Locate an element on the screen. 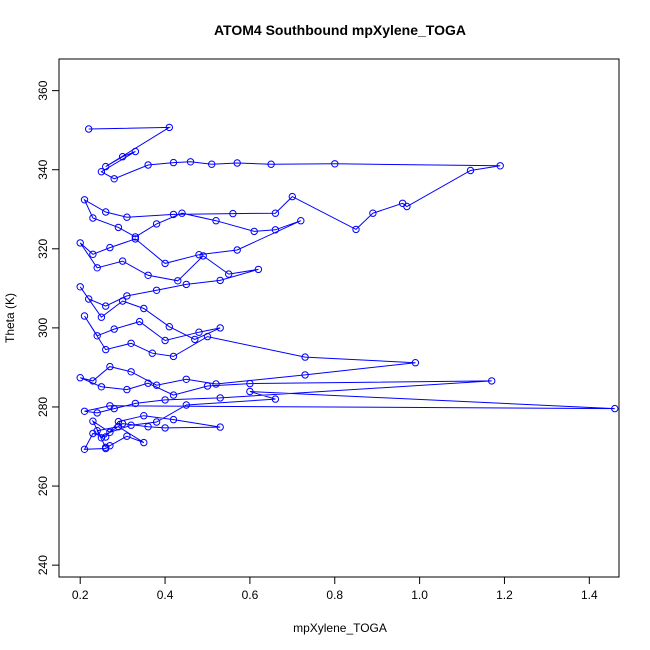 The width and height of the screenshot is (650, 650). x-axis: 0.2 0.4 0.6 0.8 1.0 1.2 1.4 is located at coordinates (335, 589).